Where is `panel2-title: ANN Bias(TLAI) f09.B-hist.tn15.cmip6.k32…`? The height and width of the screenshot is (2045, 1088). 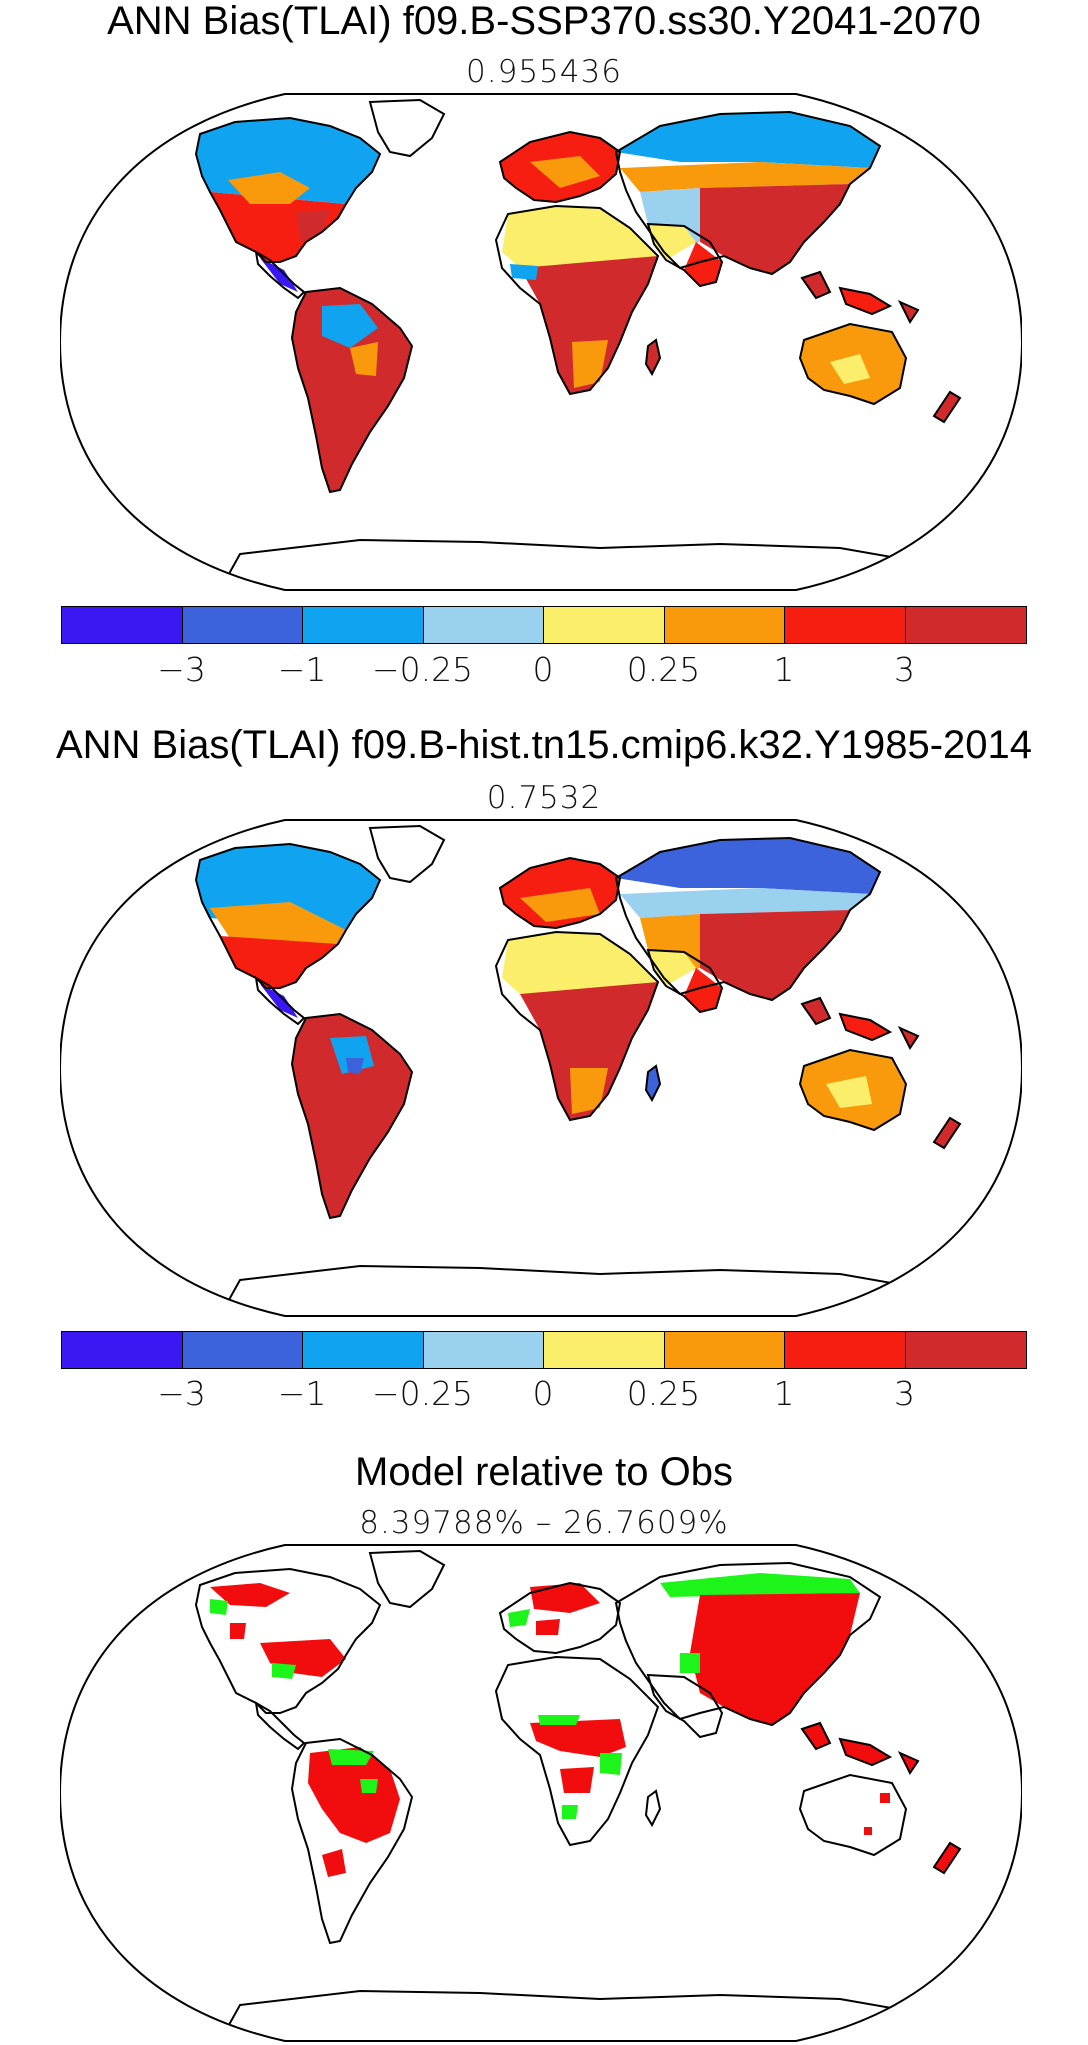 panel2-title: ANN Bias(TLAI) f09.B-hist.tn15.cmip6.k32… is located at coordinates (544, 745).